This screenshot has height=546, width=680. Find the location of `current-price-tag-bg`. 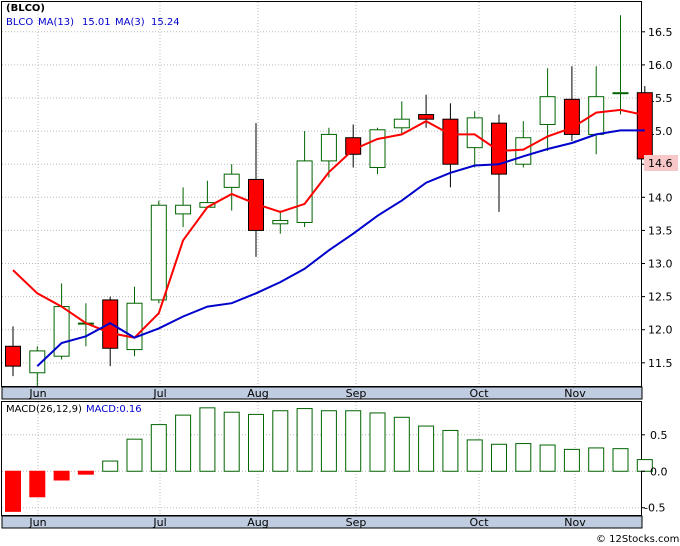

current-price-tag-bg is located at coordinates (661, 163).